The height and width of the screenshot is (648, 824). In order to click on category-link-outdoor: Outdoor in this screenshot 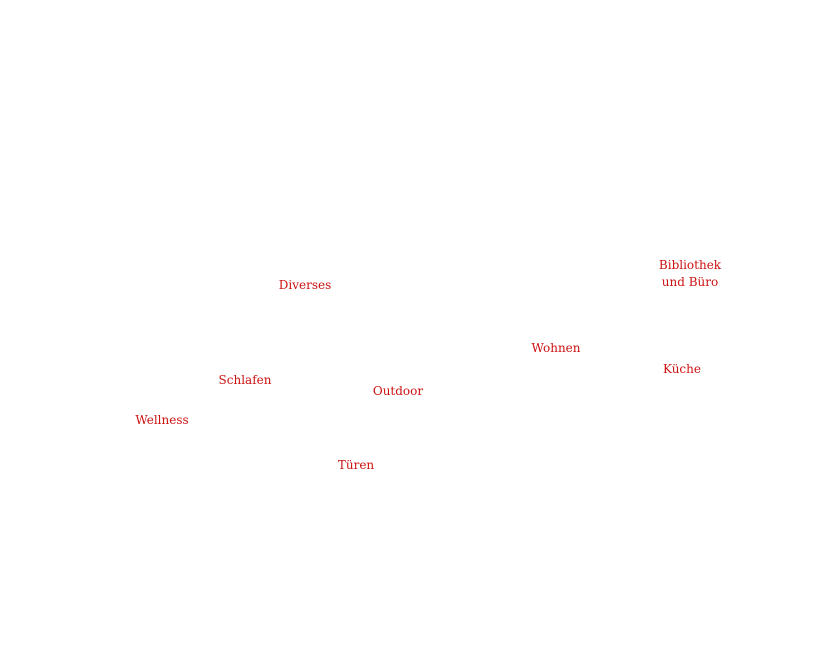, I will do `click(398, 391)`.